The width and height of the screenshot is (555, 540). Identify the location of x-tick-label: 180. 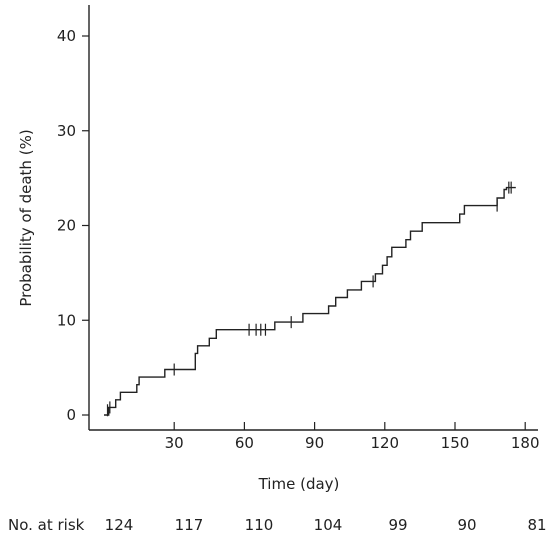
(525, 443).